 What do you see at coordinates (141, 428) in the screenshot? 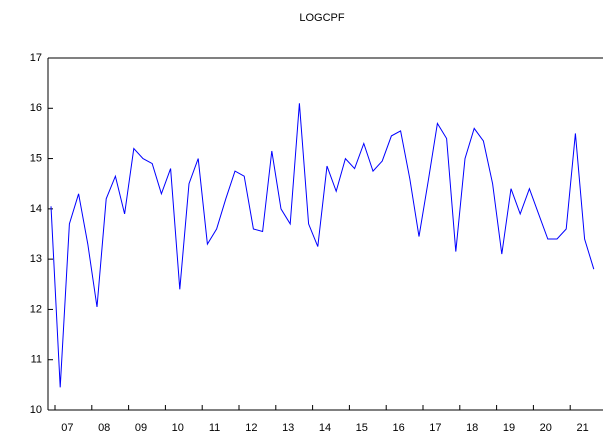
I see `x-tick-label: 09` at bounding box center [141, 428].